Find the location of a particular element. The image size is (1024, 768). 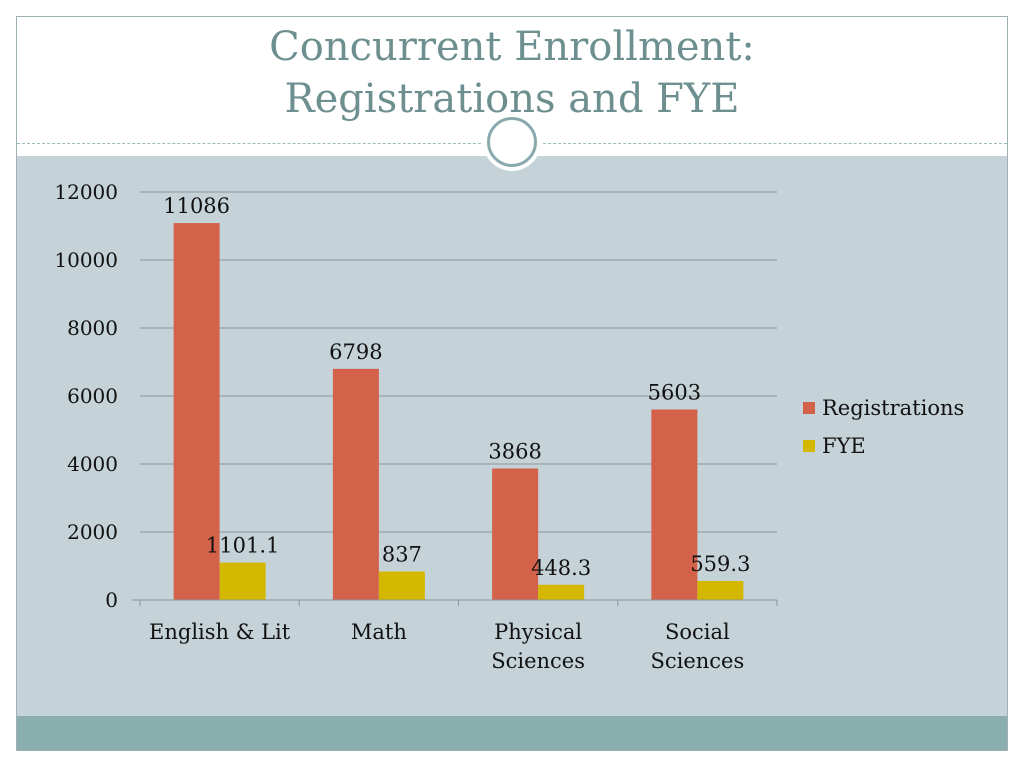

data-label: 448.3 is located at coordinates (561, 568).